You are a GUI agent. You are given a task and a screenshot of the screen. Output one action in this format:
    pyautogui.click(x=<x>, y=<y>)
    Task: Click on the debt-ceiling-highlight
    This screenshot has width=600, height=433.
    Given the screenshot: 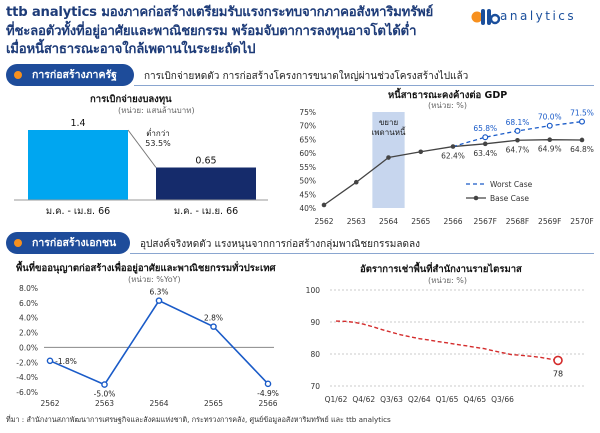 What is the action you would take?
    pyautogui.click(x=388, y=160)
    